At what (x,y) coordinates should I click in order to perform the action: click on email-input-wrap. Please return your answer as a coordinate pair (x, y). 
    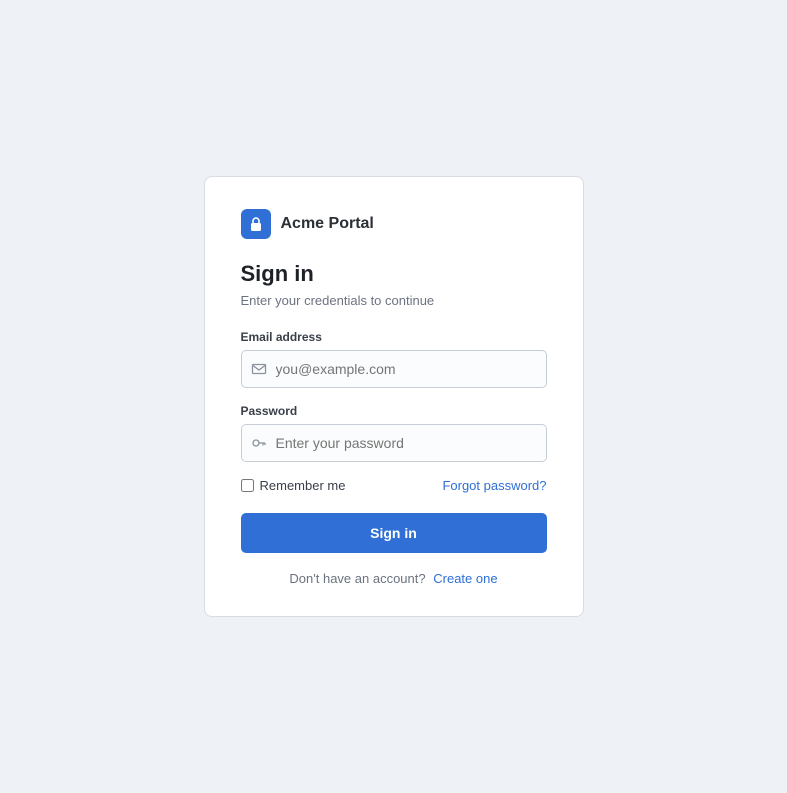
    Looking at the image, I should click on (393, 369).